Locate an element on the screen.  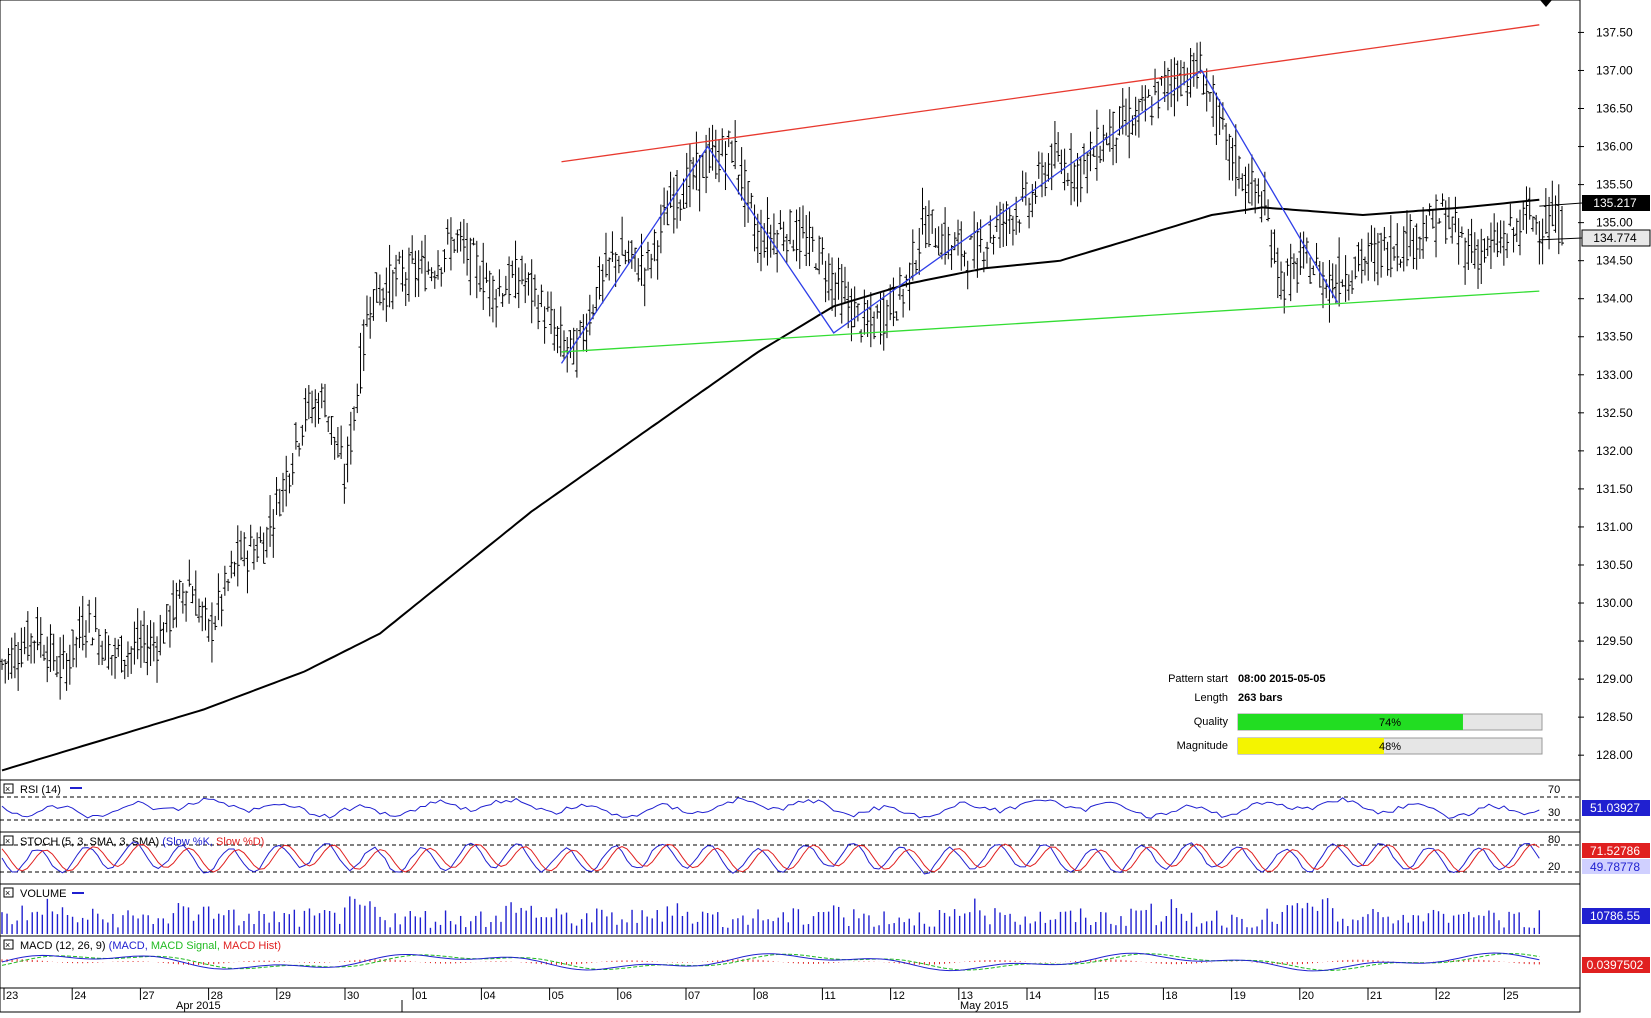
rsi-panel-frame is located at coordinates (790, 806).